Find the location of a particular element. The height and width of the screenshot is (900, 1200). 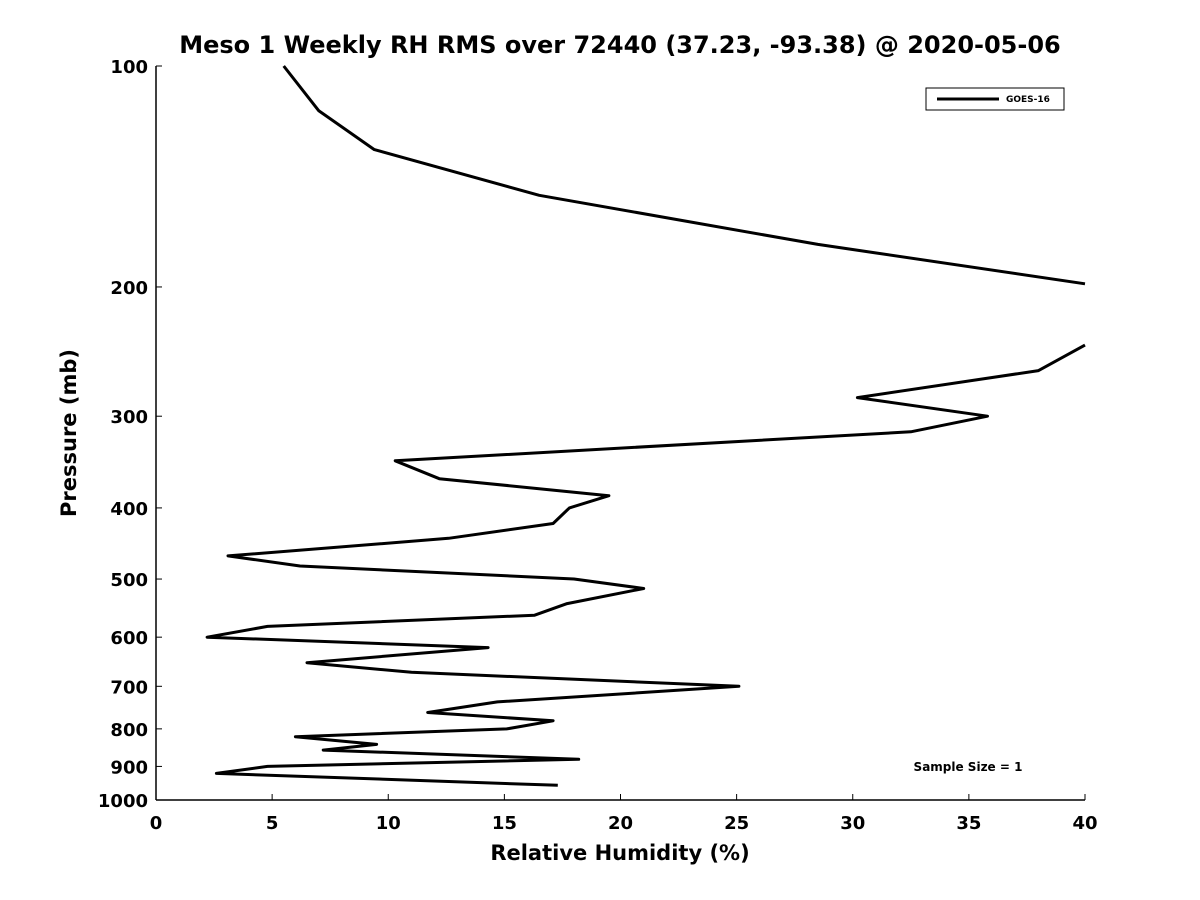

y-axis-ticks: 100 200 300 400 500 600 700 800 900 1000 is located at coordinates (130, 434).